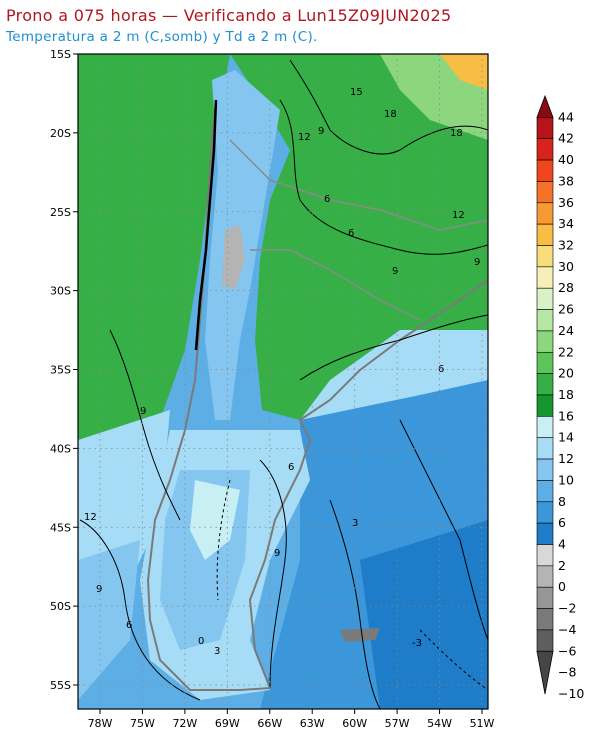 This screenshot has height=750, width=600. What do you see at coordinates (60, 133) in the screenshot?
I see `lat-label: 20S` at bounding box center [60, 133].